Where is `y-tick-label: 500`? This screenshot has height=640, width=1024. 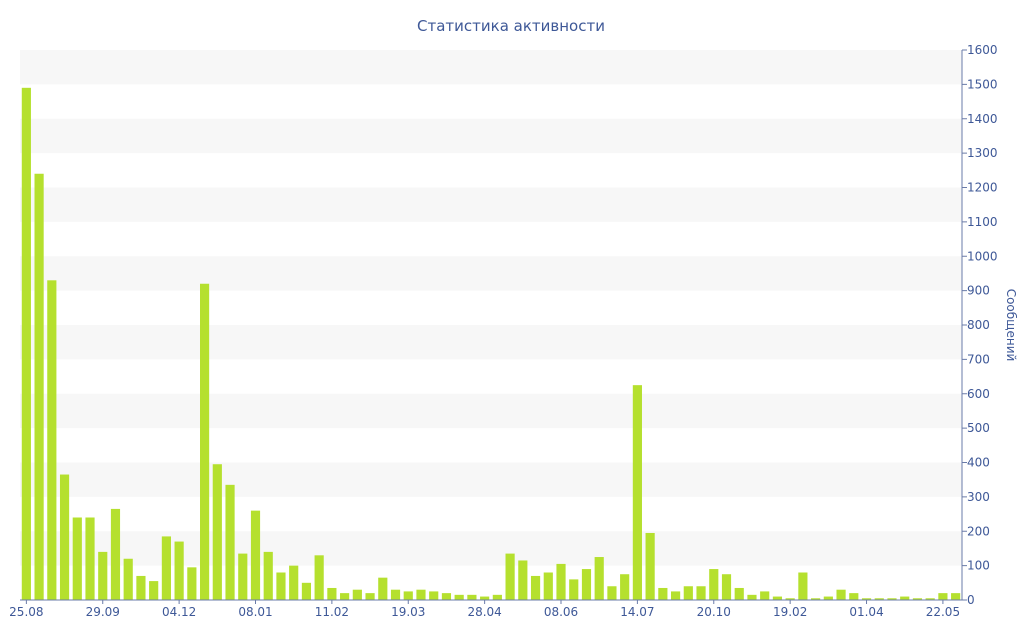 y-tick-label: 500 is located at coordinates (978, 428).